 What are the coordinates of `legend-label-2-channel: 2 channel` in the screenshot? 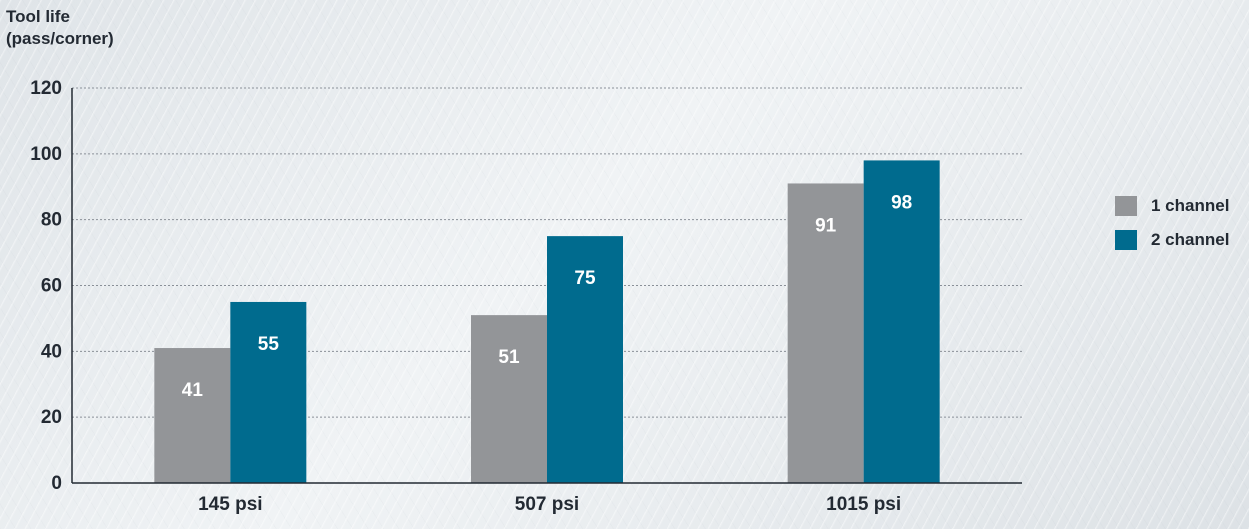 It's located at (1190, 239).